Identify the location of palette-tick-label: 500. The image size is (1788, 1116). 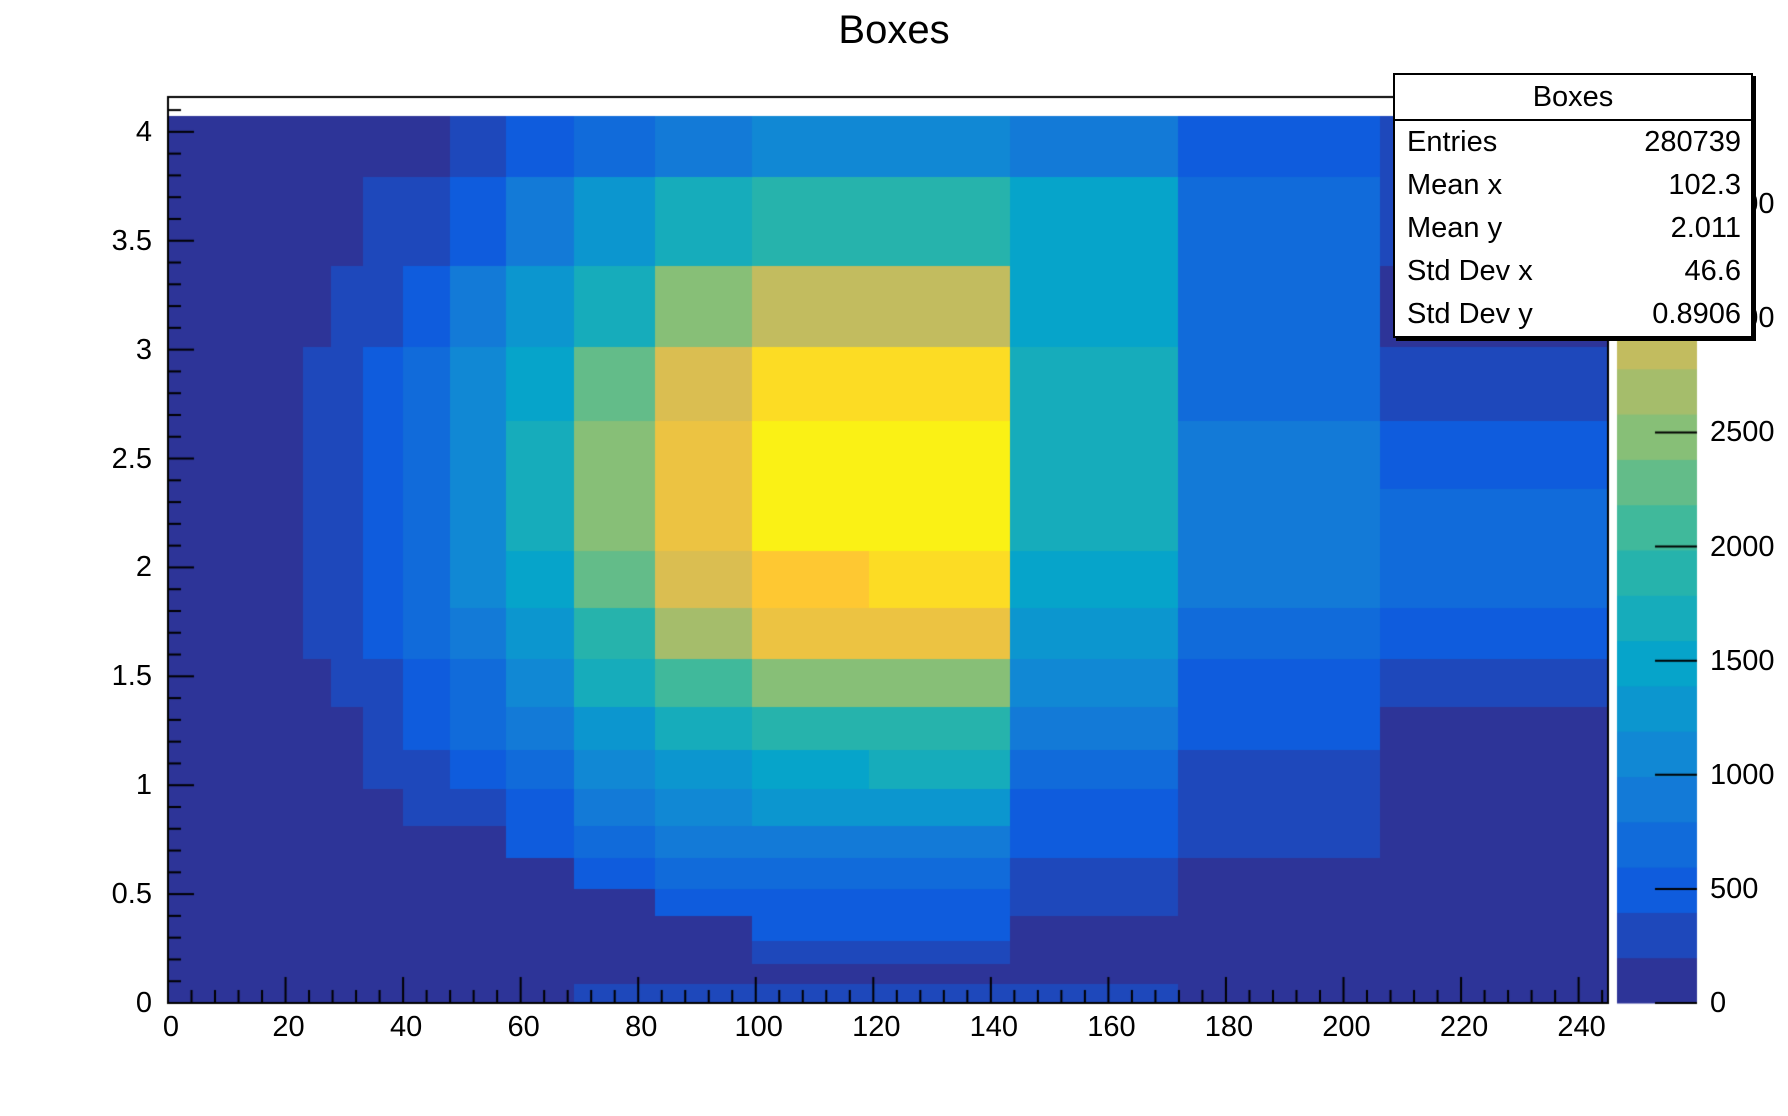
(1734, 888).